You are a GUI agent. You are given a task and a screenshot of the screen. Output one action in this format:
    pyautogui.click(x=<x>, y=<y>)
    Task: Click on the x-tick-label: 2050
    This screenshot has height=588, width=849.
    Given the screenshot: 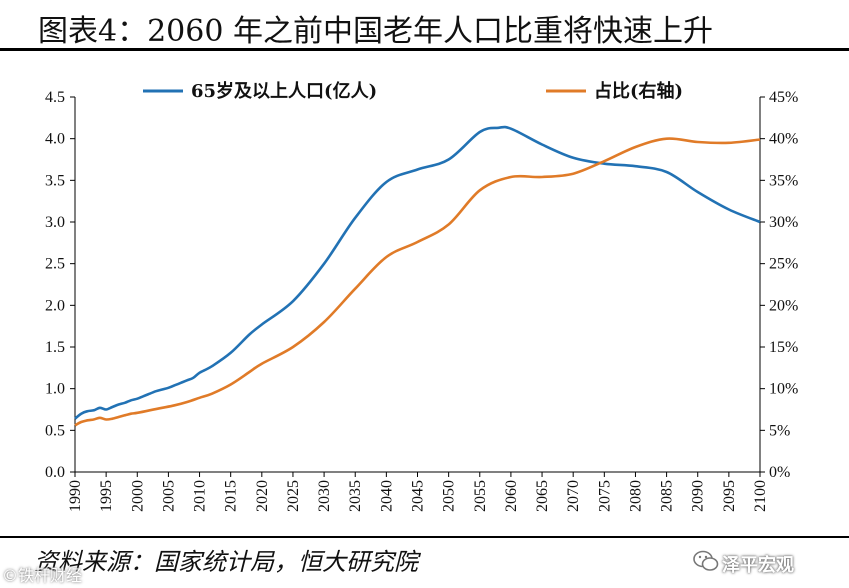 What is the action you would take?
    pyautogui.click(x=449, y=496)
    